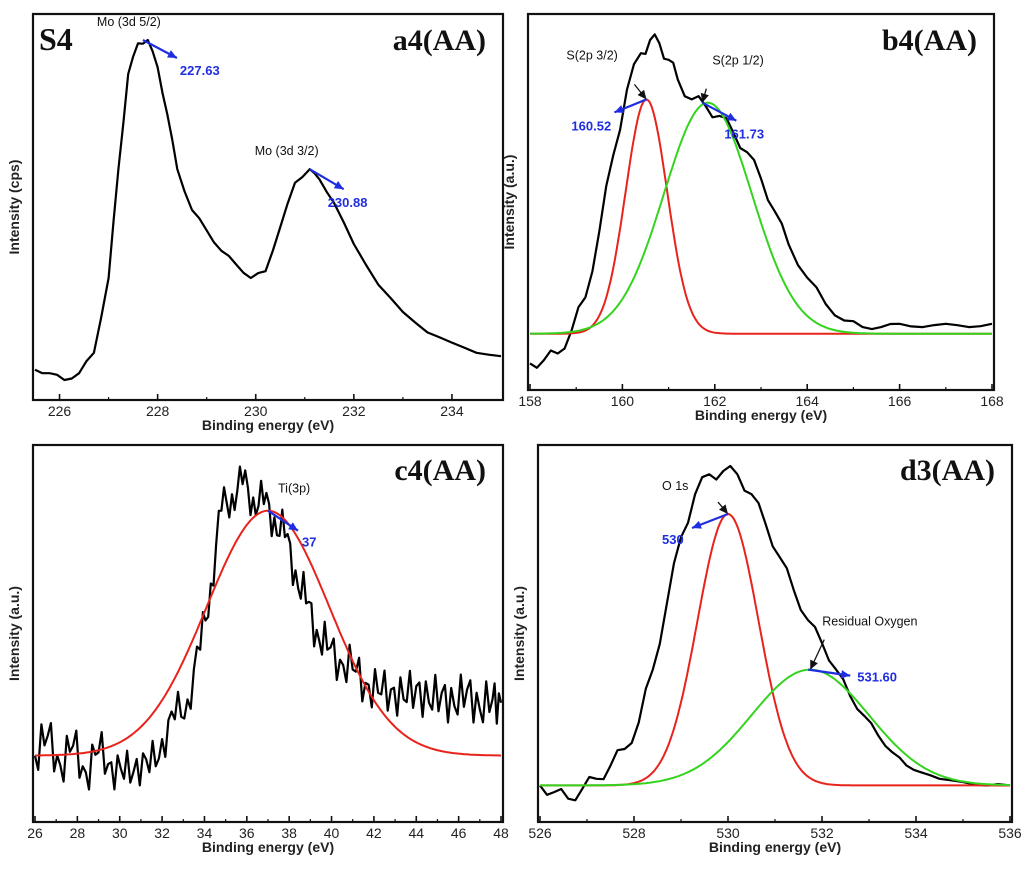 This screenshot has height=871, width=1029. Describe the element at coordinates (1010, 833) in the screenshot. I see `x-tick-label: 536` at that location.